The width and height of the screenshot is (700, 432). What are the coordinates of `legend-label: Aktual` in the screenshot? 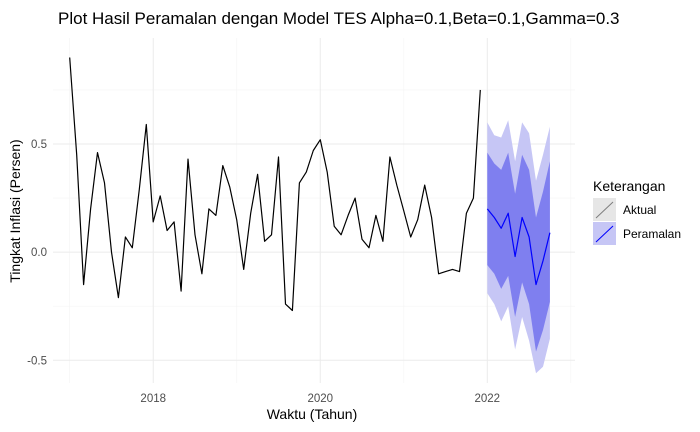 It's located at (639, 210).